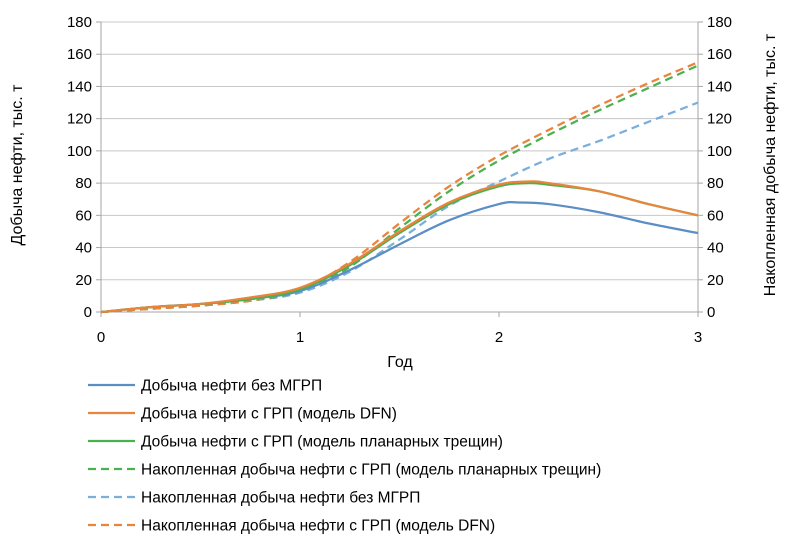  I want to click on y-tick-label: 100, so click(79, 151).